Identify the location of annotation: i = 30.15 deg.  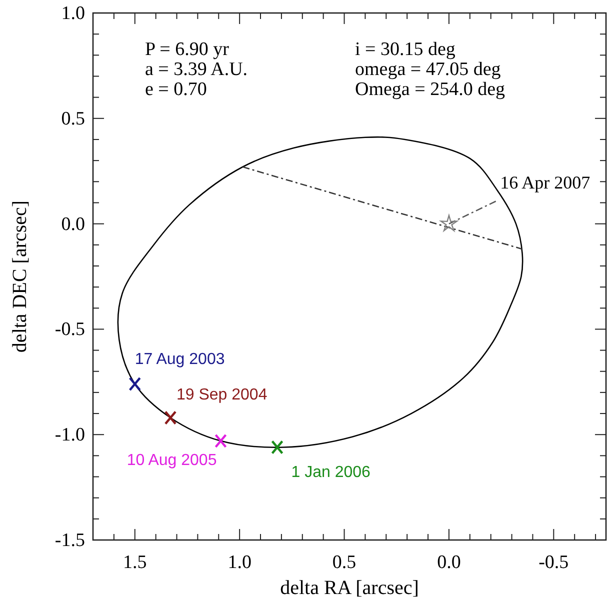
(405, 49).